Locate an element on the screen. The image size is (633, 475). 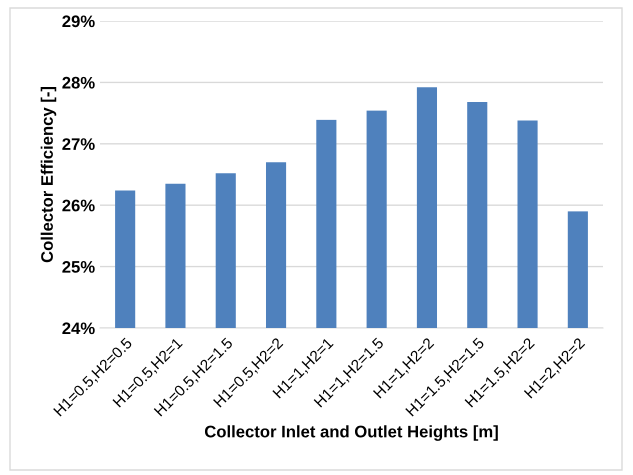
y-tick-label: 29% is located at coordinates (78, 21).